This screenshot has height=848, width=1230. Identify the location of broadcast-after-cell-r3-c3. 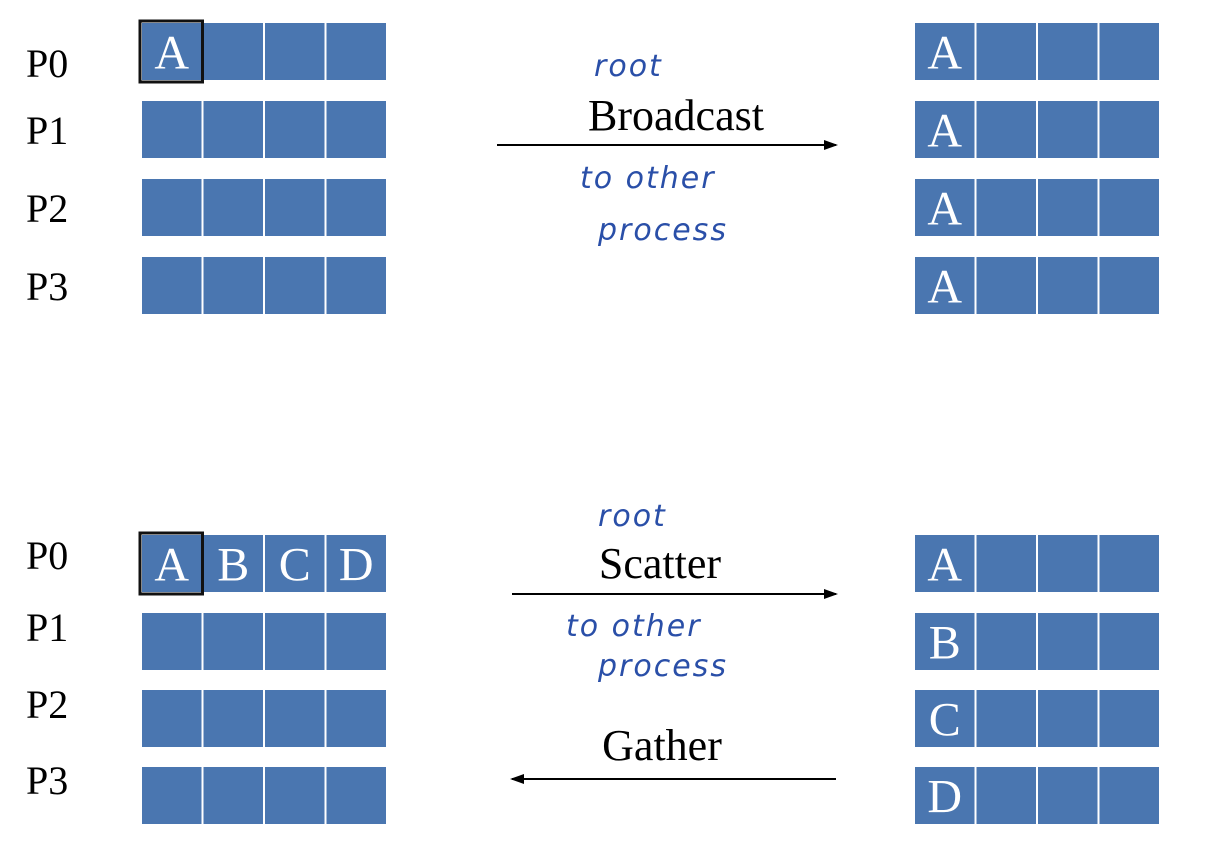
(1129, 285).